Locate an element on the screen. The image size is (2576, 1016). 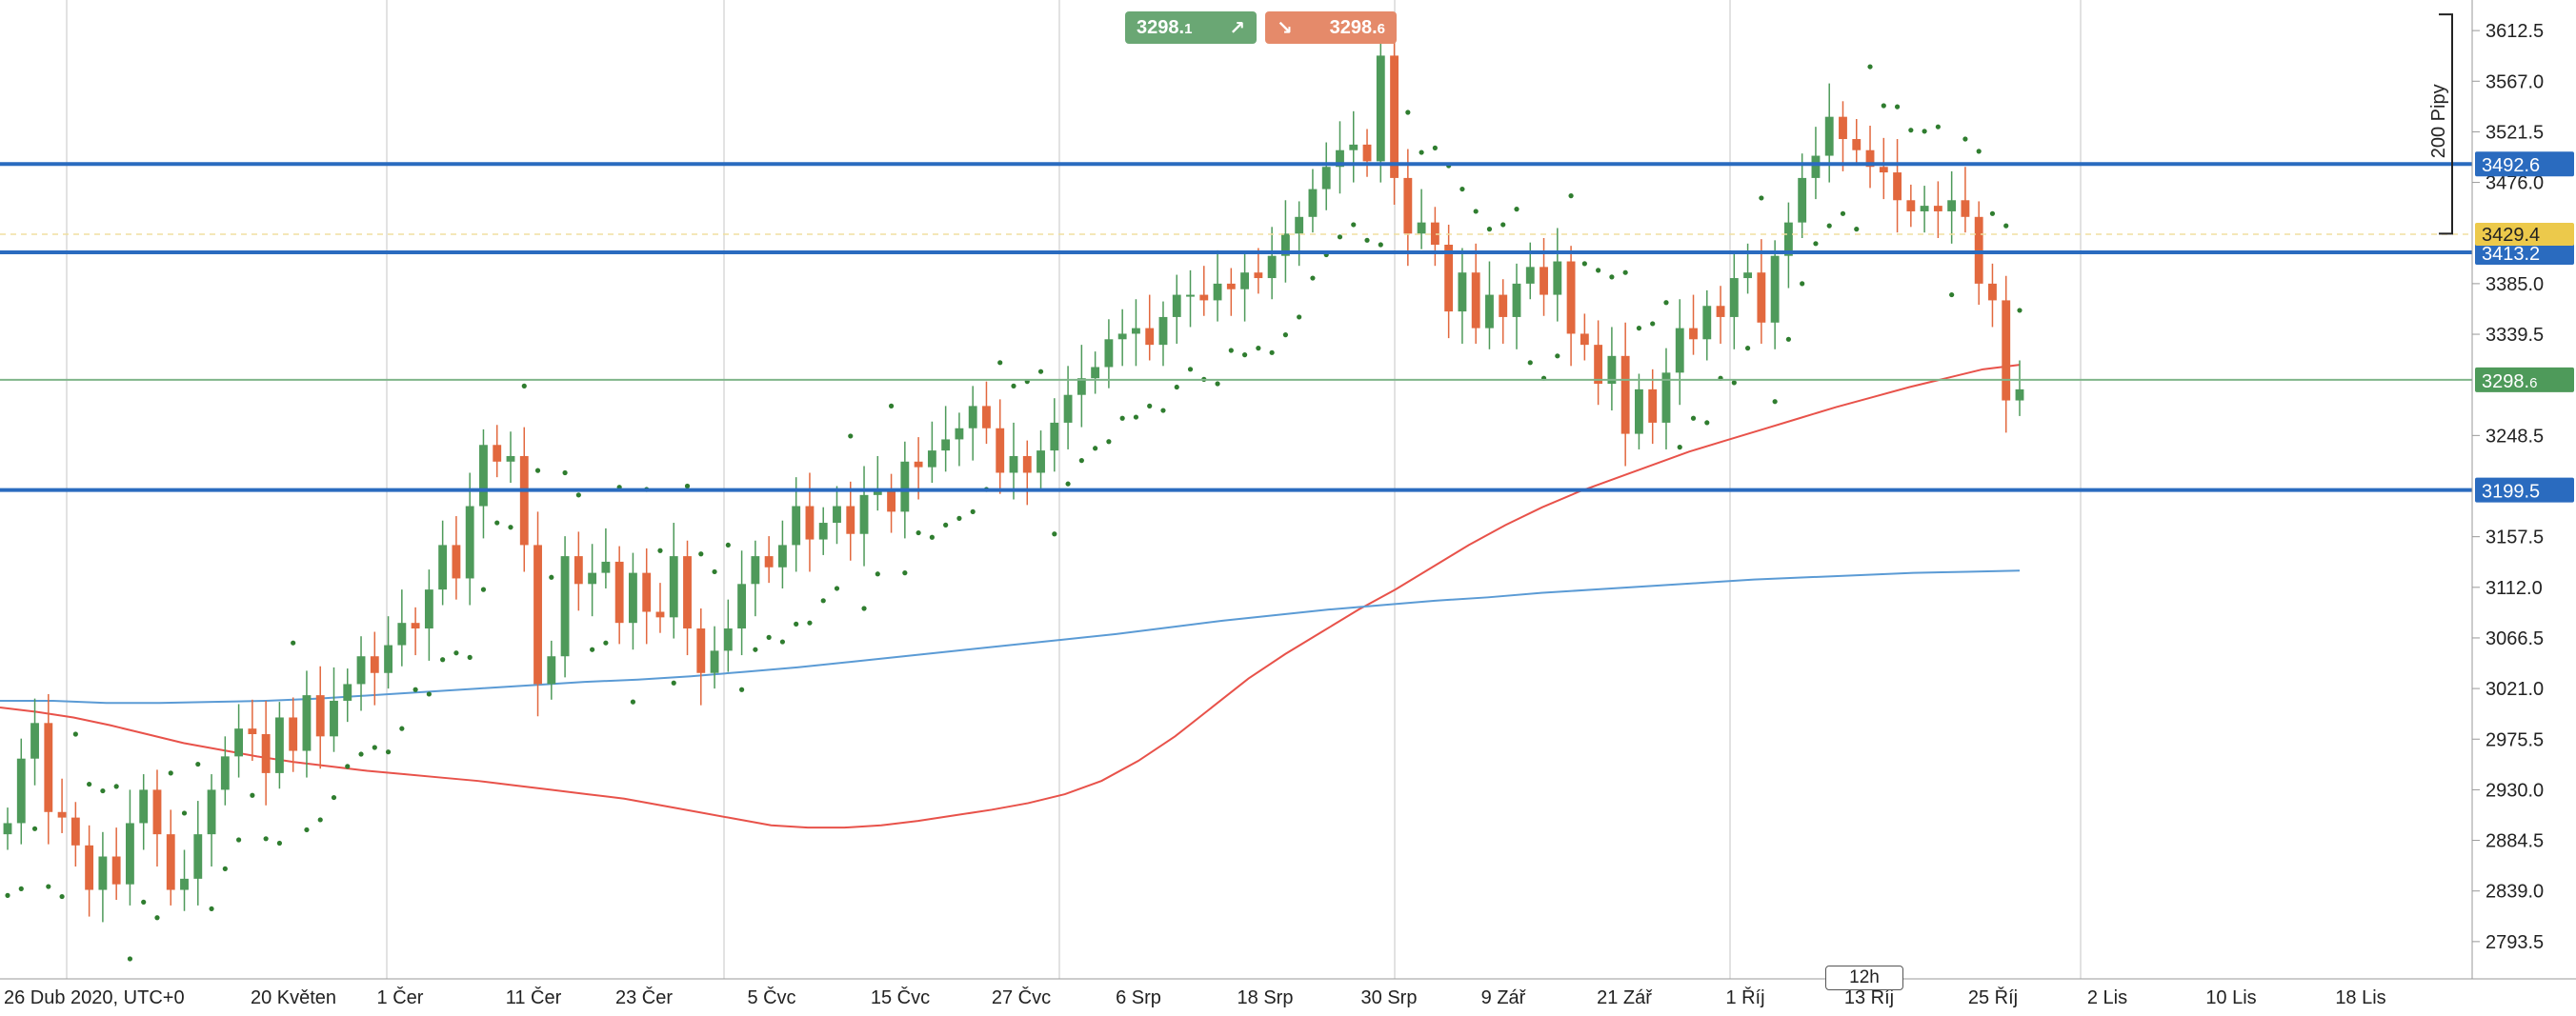
sell-button: 3298.1 ↗ is located at coordinates (1191, 27).